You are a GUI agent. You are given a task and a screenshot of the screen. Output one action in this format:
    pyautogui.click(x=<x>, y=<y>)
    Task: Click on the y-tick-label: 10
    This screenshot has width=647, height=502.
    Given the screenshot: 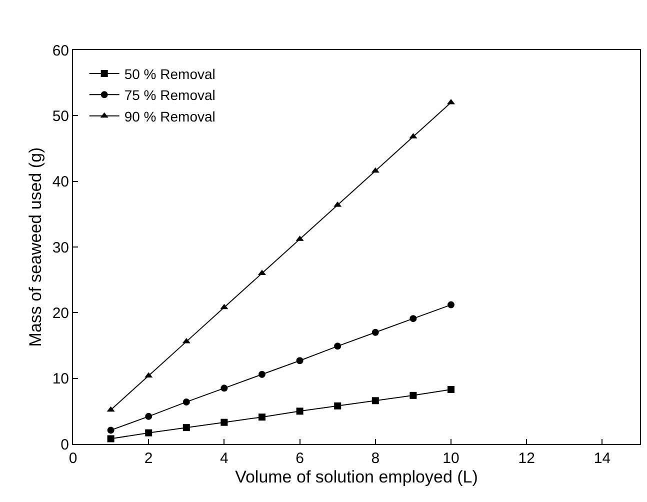 What is the action you would take?
    pyautogui.click(x=60, y=379)
    